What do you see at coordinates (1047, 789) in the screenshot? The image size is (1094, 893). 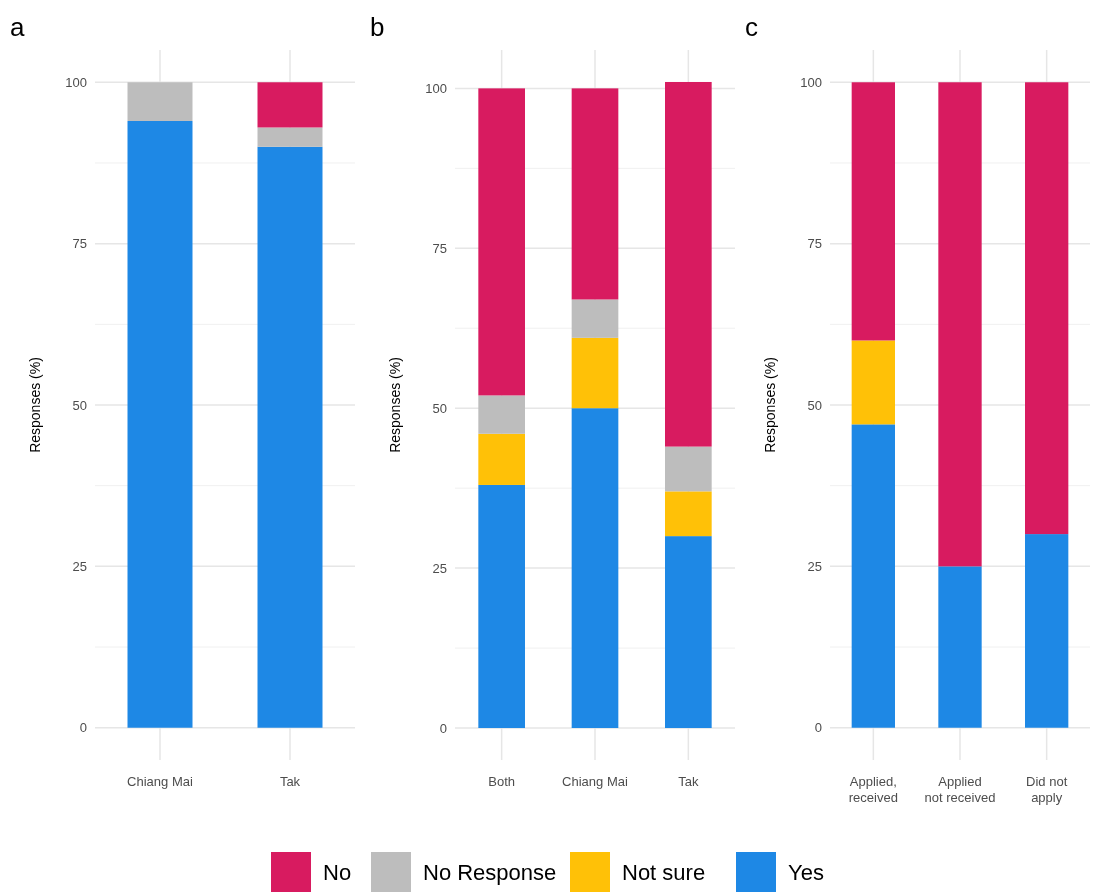 I see `x-tick-label: Did not apply` at bounding box center [1047, 789].